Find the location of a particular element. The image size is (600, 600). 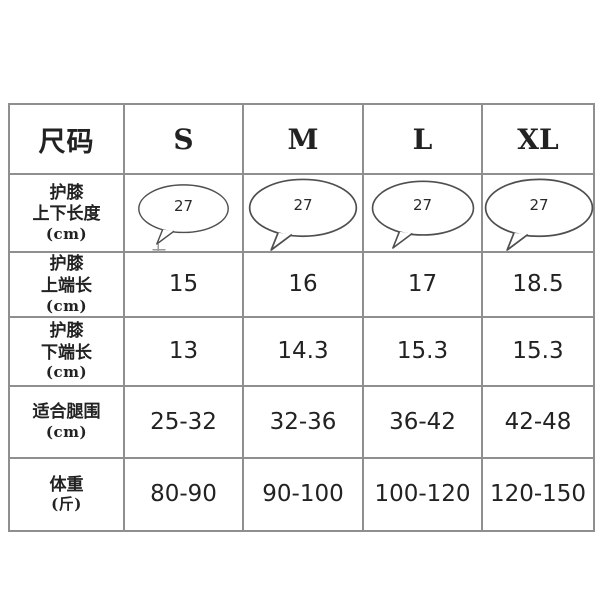

size-header-label: 尺码 is located at coordinates (66, 139).